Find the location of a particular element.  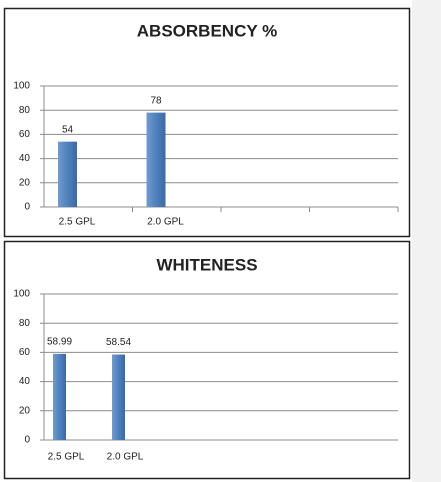

data-label: 58.54 is located at coordinates (118, 342).